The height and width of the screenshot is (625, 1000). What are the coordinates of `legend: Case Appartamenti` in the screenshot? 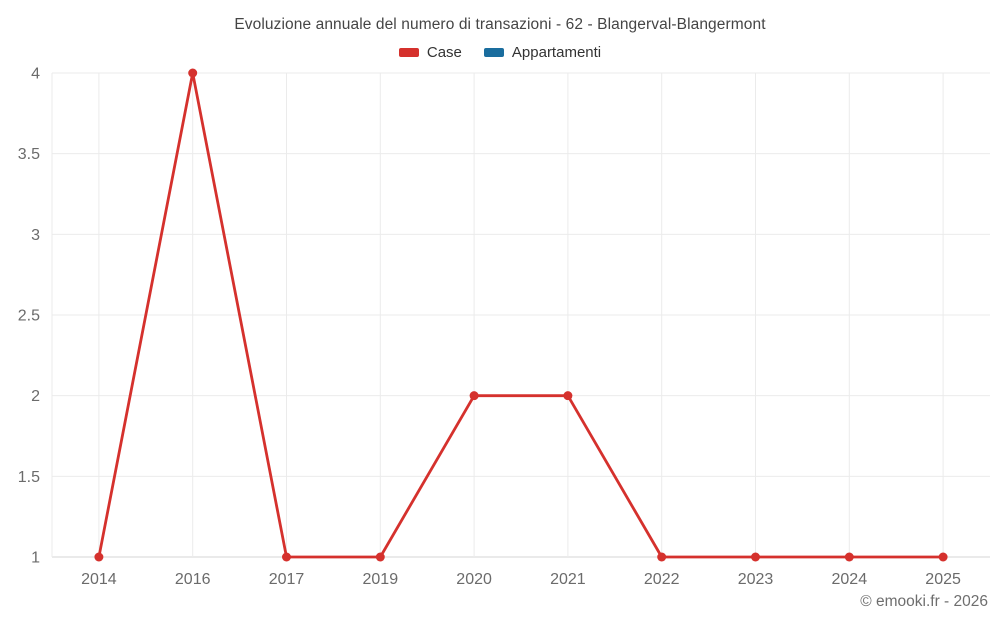 It's located at (500, 52).